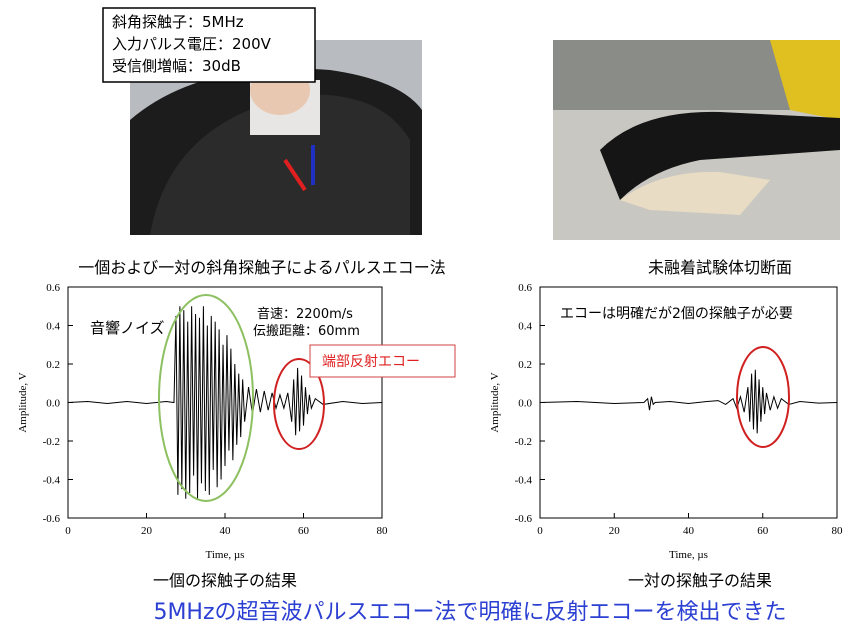 This screenshot has width=850, height=633. I want to click on photo-caption: 一個および一対の斜角探触子によるパルスエコー法, so click(262, 267).